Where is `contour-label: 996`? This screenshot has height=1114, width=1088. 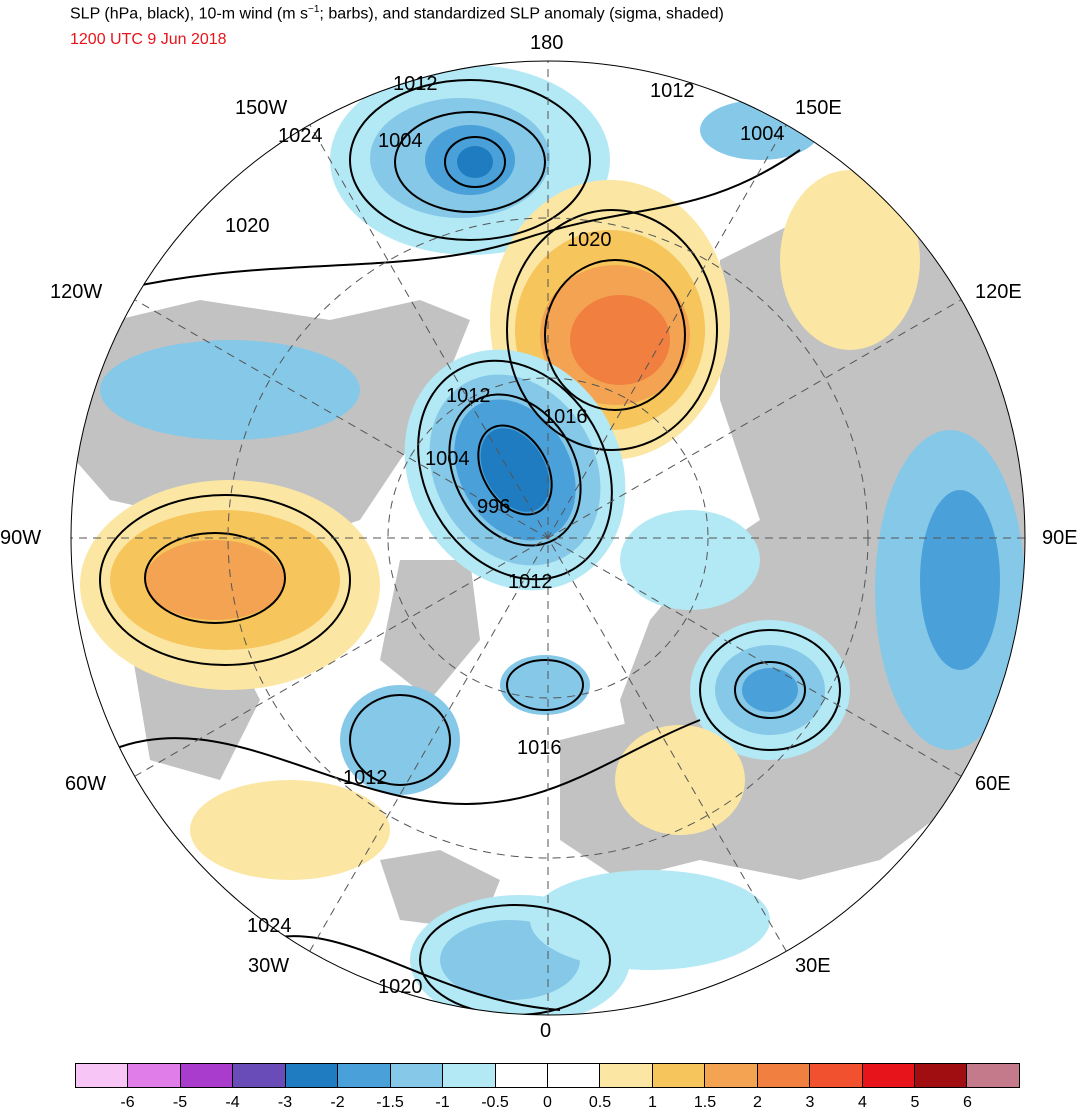 contour-label: 996 is located at coordinates (494, 507).